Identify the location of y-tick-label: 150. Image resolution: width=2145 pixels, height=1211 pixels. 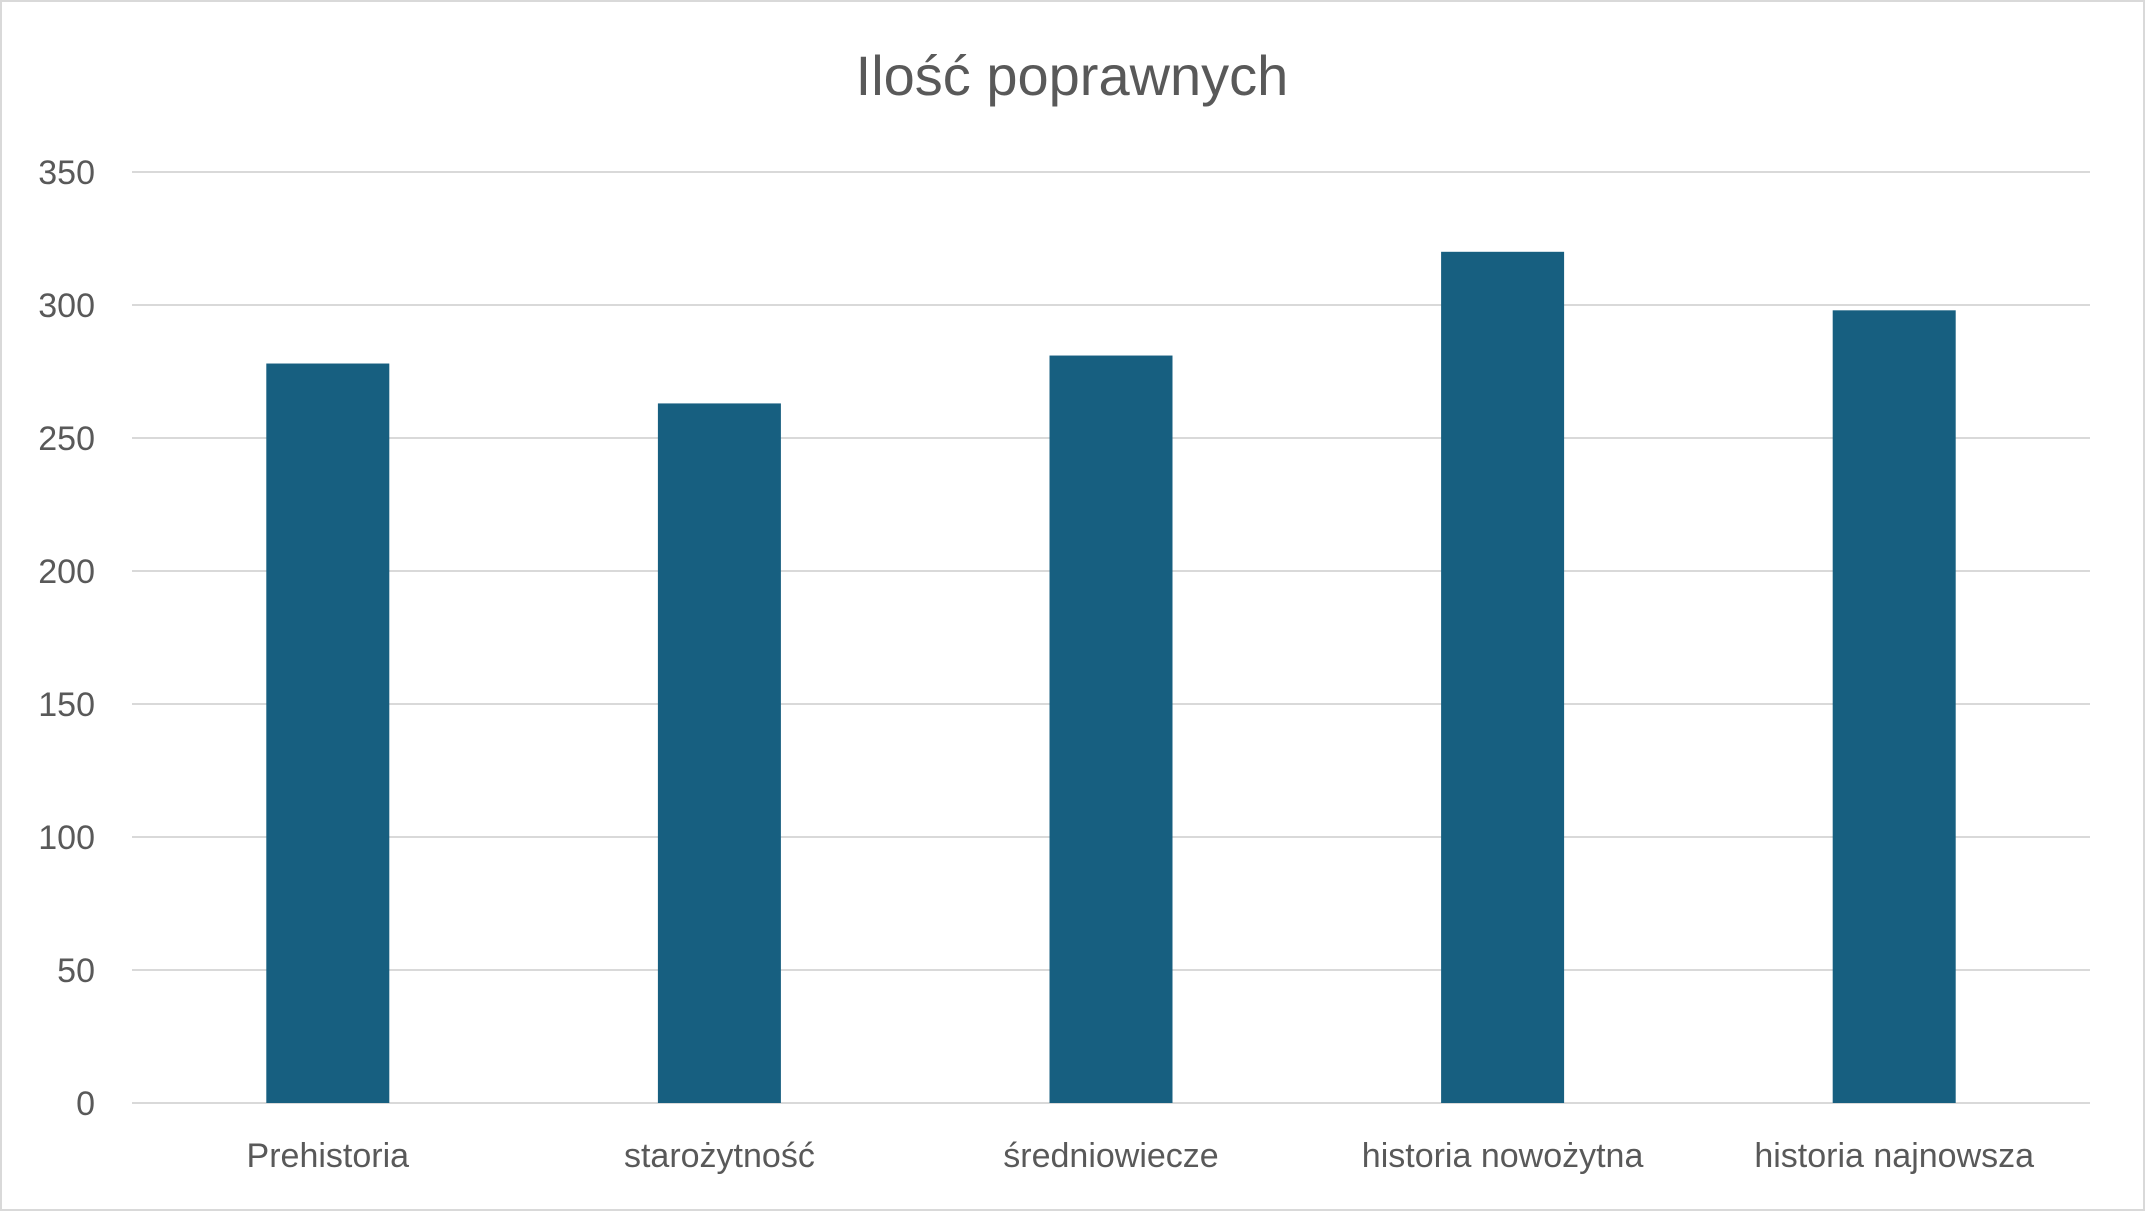
(66, 705).